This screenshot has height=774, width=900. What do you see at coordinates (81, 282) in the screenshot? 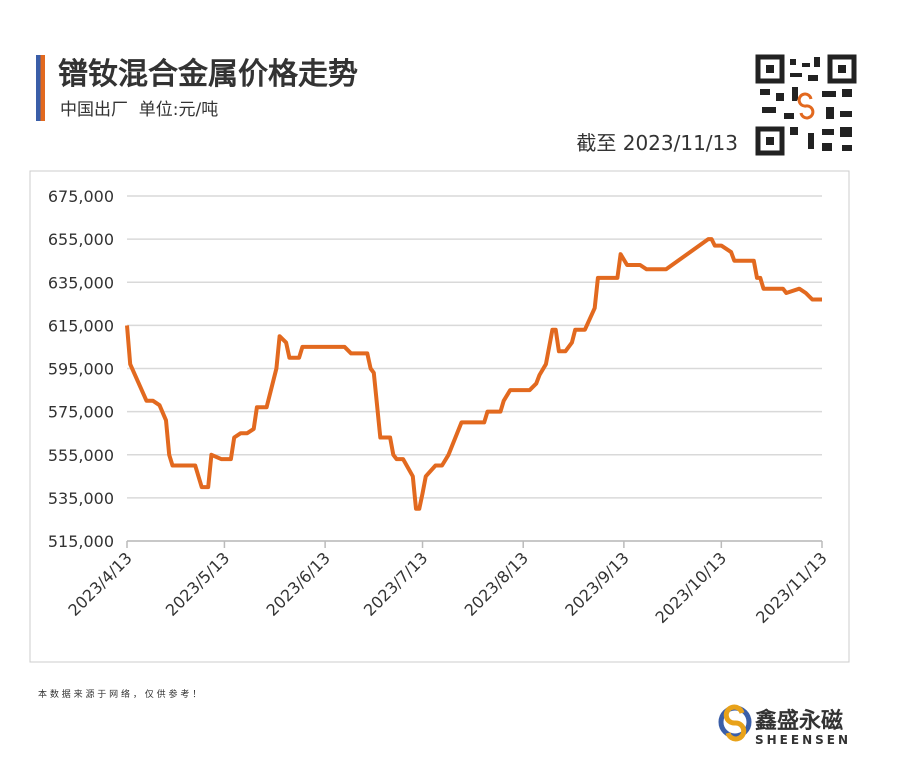
I see `y-tick-label: 635,000` at bounding box center [81, 282].